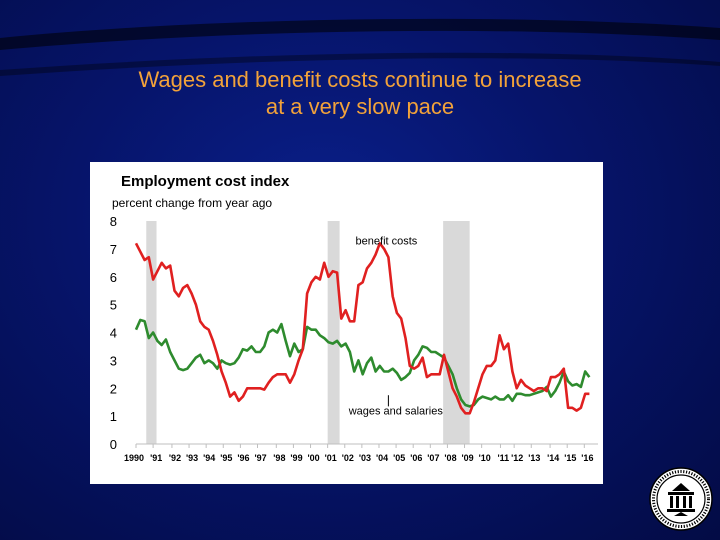 This screenshot has height=540, width=720. I want to click on x-tick-label: '11, so click(503, 458).